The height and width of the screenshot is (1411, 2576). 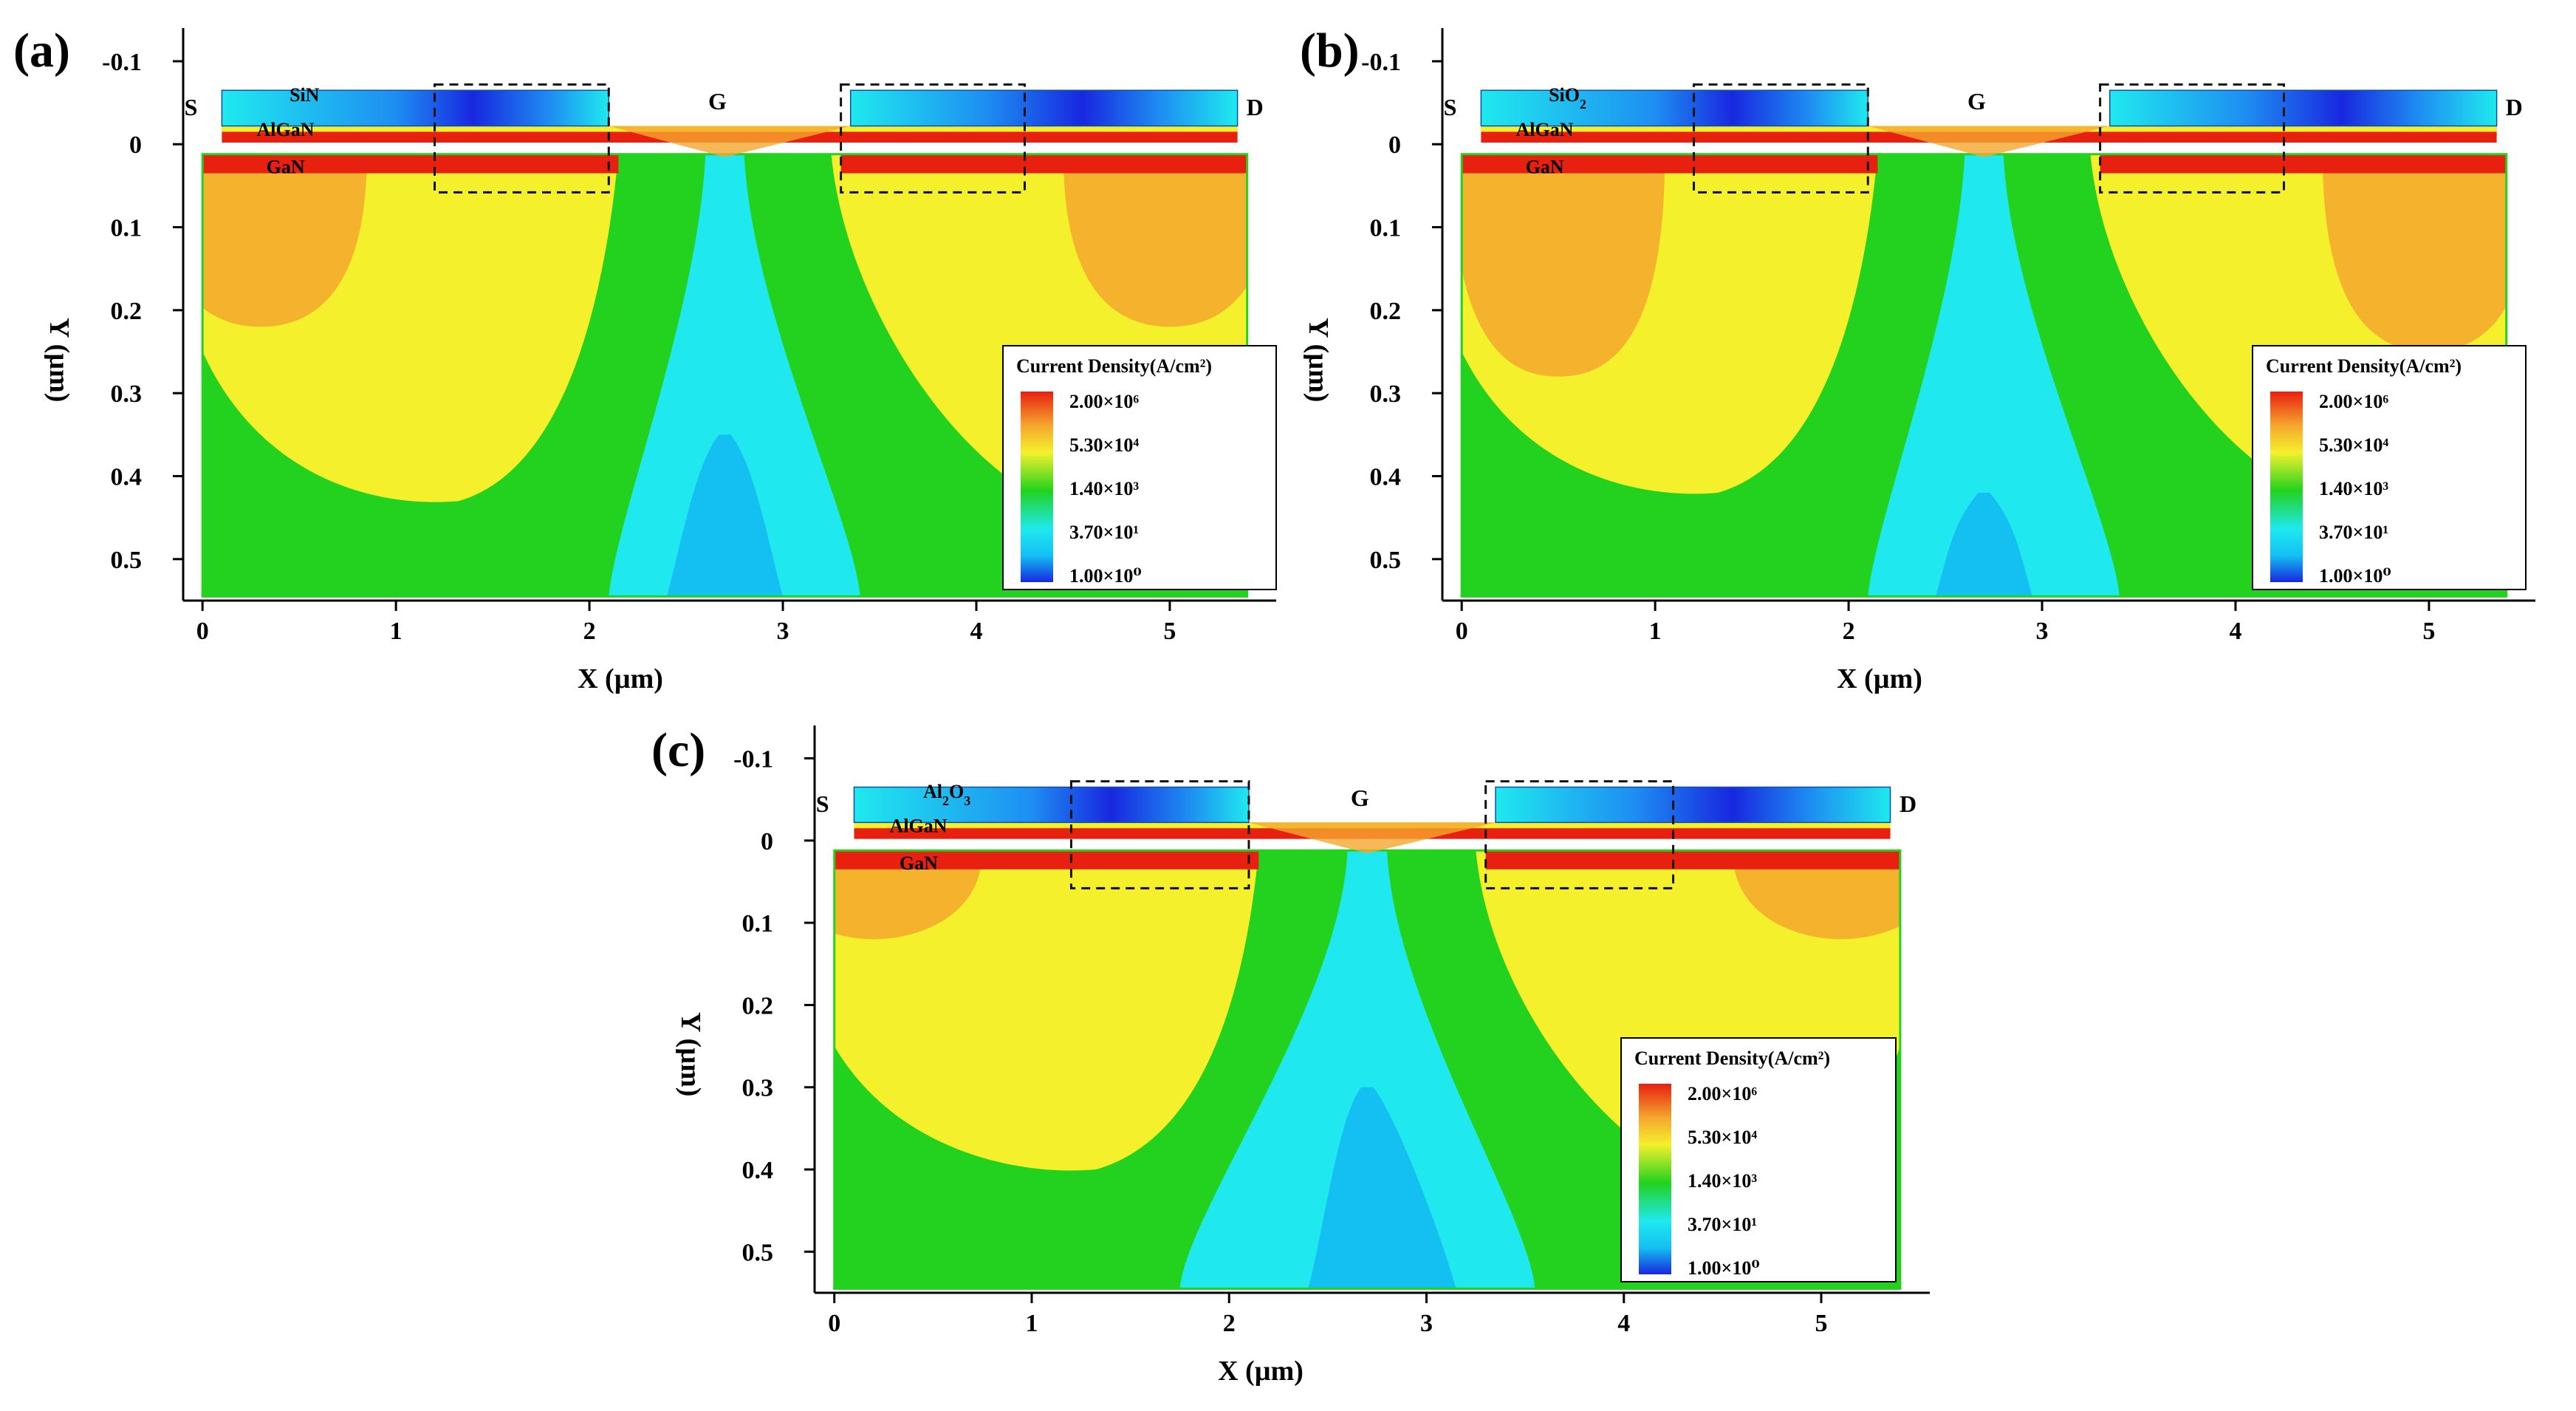 What do you see at coordinates (946, 794) in the screenshot?
I see `passivation-label: Al2O3` at bounding box center [946, 794].